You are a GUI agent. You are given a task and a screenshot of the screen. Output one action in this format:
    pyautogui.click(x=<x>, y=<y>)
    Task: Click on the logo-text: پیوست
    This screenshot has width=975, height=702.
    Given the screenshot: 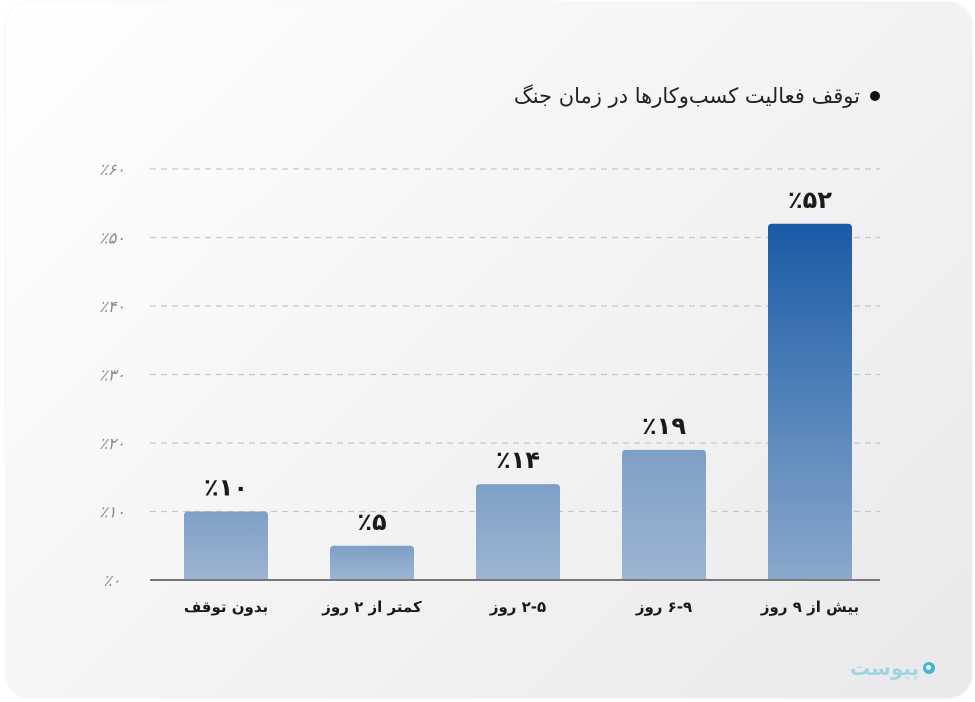 What is the action you would take?
    pyautogui.click(x=885, y=668)
    